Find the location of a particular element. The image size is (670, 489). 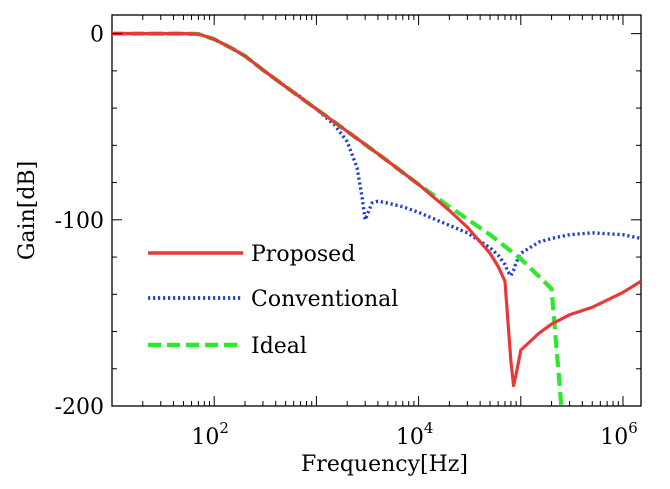

x-tick-label: 10² is located at coordinates (210, 434).